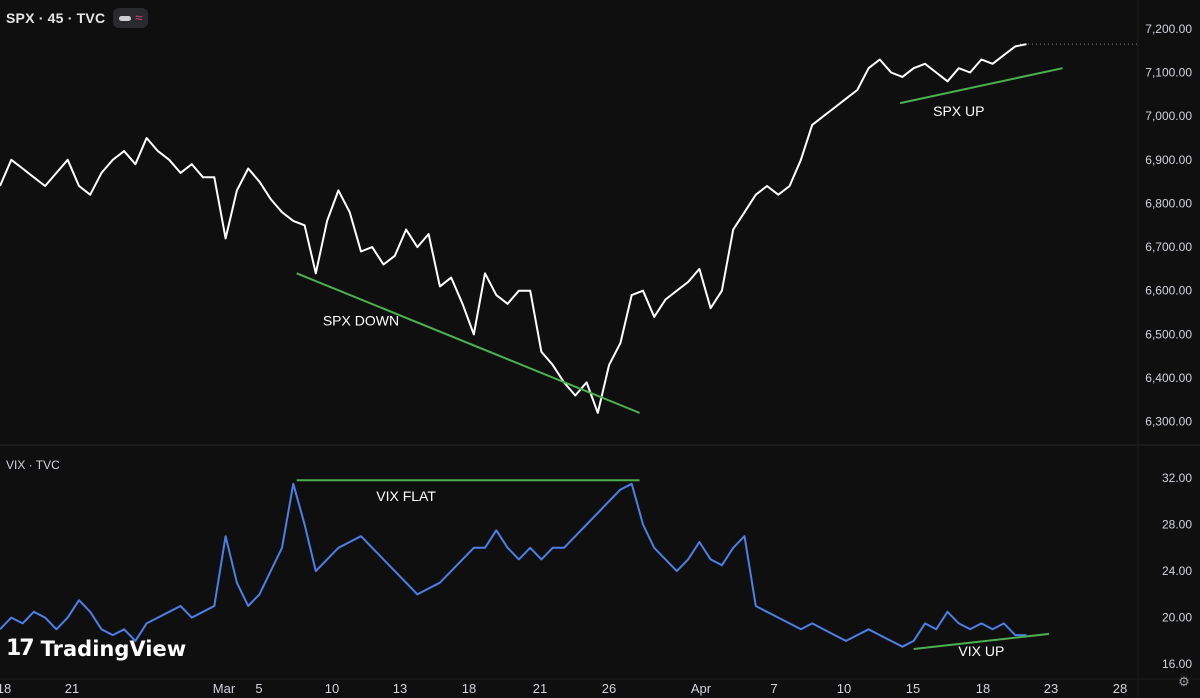 Image resolution: width=1200 pixels, height=698 pixels. Describe the element at coordinates (224, 688) in the screenshot. I see `time-axis-label: Mar` at that location.